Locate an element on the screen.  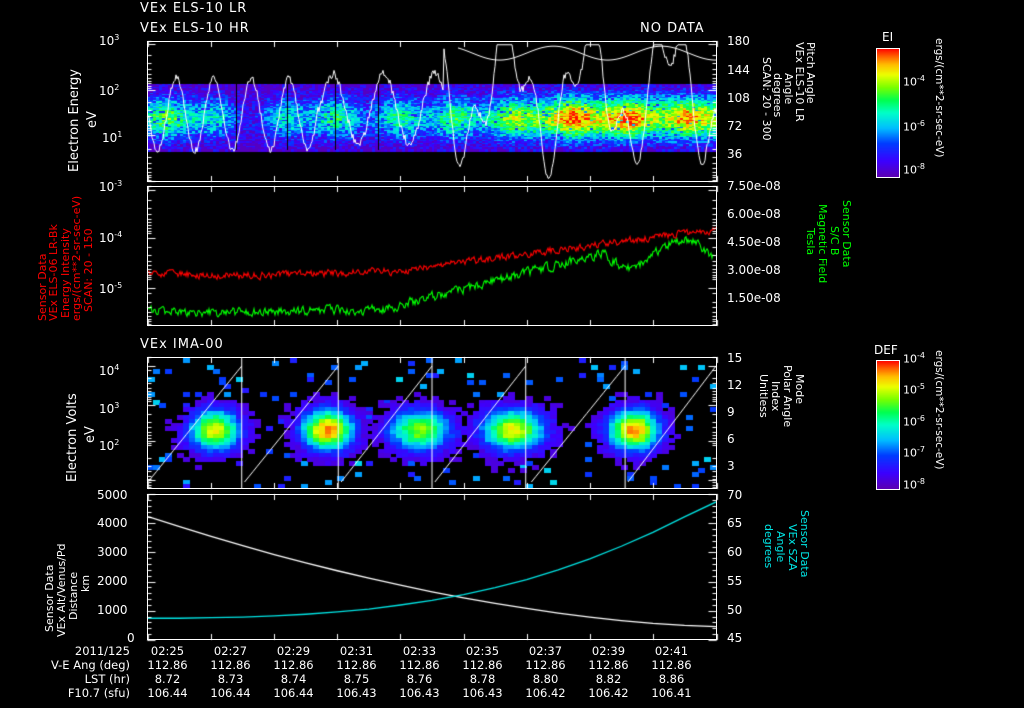
panel4-left-label-3: Distance is located at coordinates (73, 595).